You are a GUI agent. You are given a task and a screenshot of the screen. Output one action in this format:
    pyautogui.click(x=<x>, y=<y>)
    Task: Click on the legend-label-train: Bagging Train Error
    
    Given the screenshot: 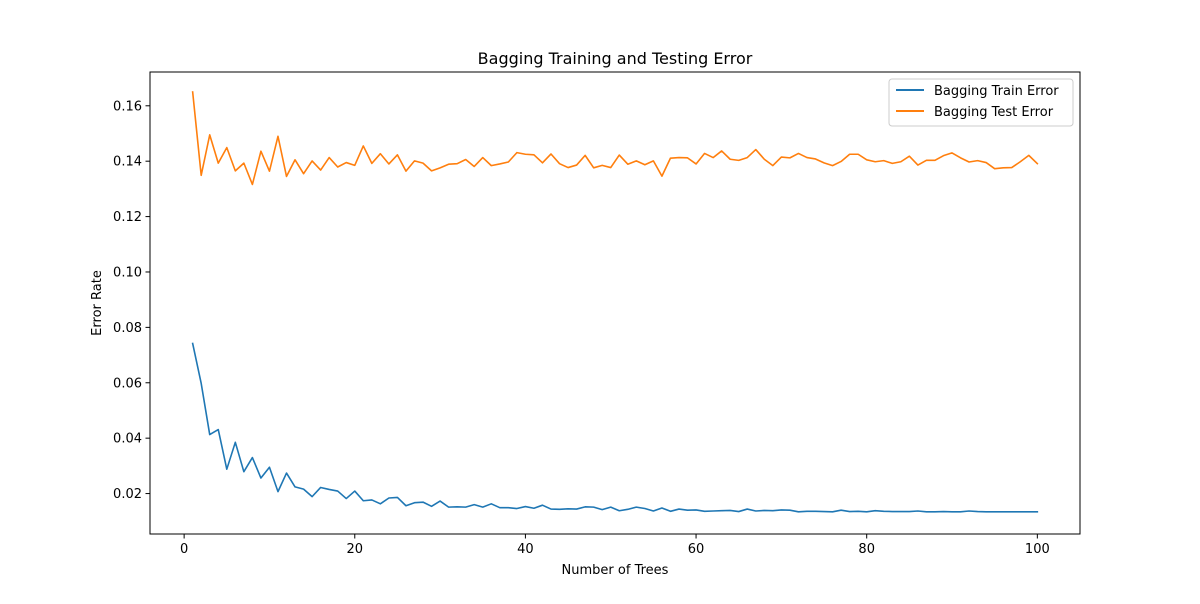 What is the action you would take?
    pyautogui.click(x=996, y=91)
    